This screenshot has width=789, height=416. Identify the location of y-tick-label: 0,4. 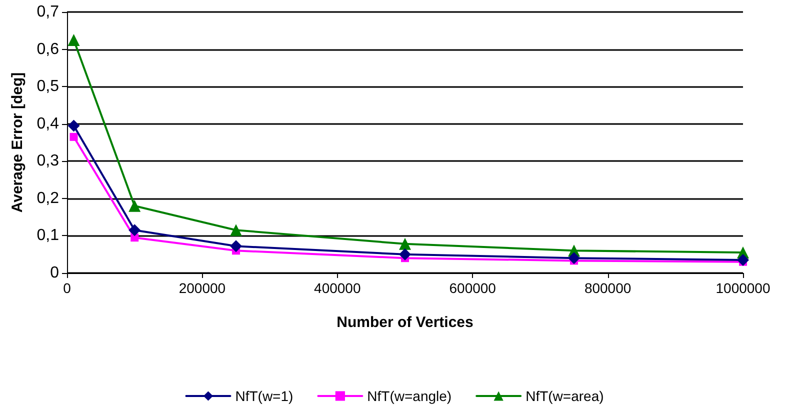
(48, 123).